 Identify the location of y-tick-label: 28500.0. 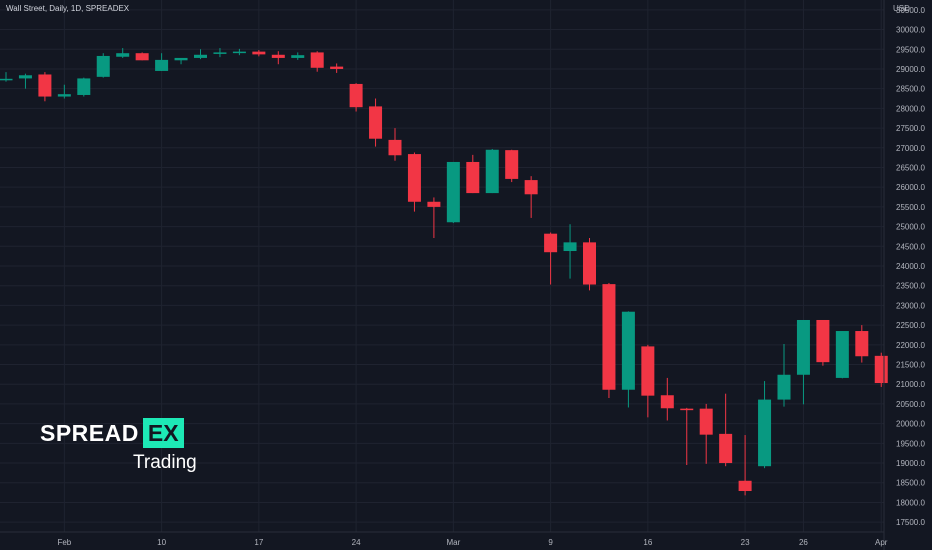
(910, 89).